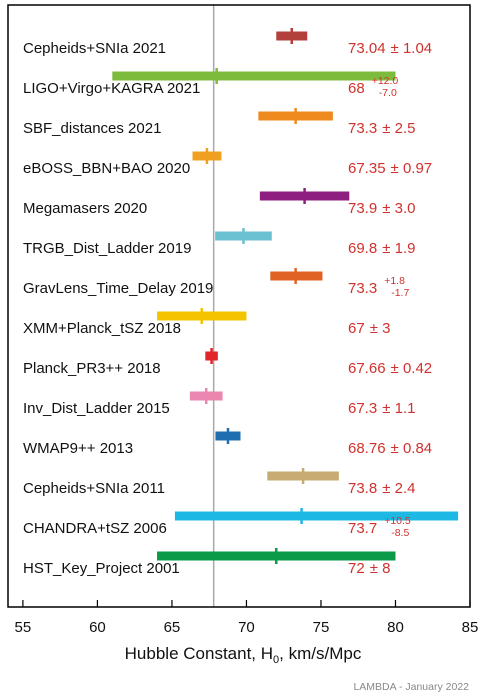 Image resolution: width=480 pixels, height=697 pixels. I want to click on x-tick-label-65: 65, so click(172, 627).